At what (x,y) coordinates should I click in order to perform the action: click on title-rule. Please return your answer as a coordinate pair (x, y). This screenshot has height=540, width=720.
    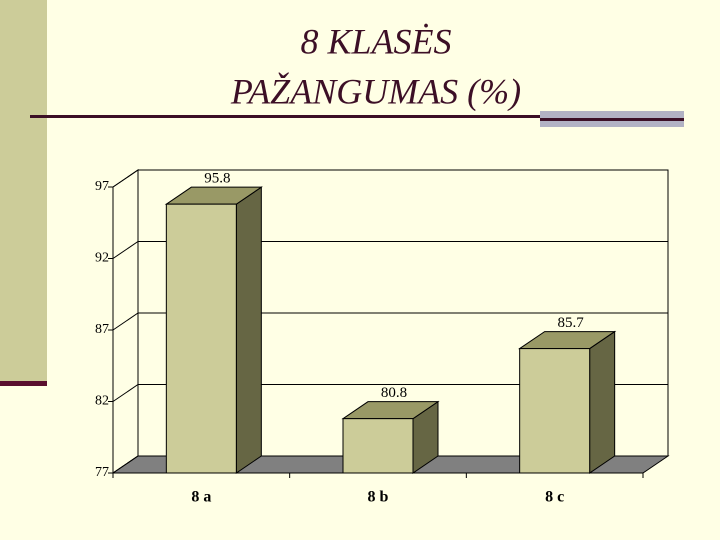
    Looking at the image, I should click on (287, 116).